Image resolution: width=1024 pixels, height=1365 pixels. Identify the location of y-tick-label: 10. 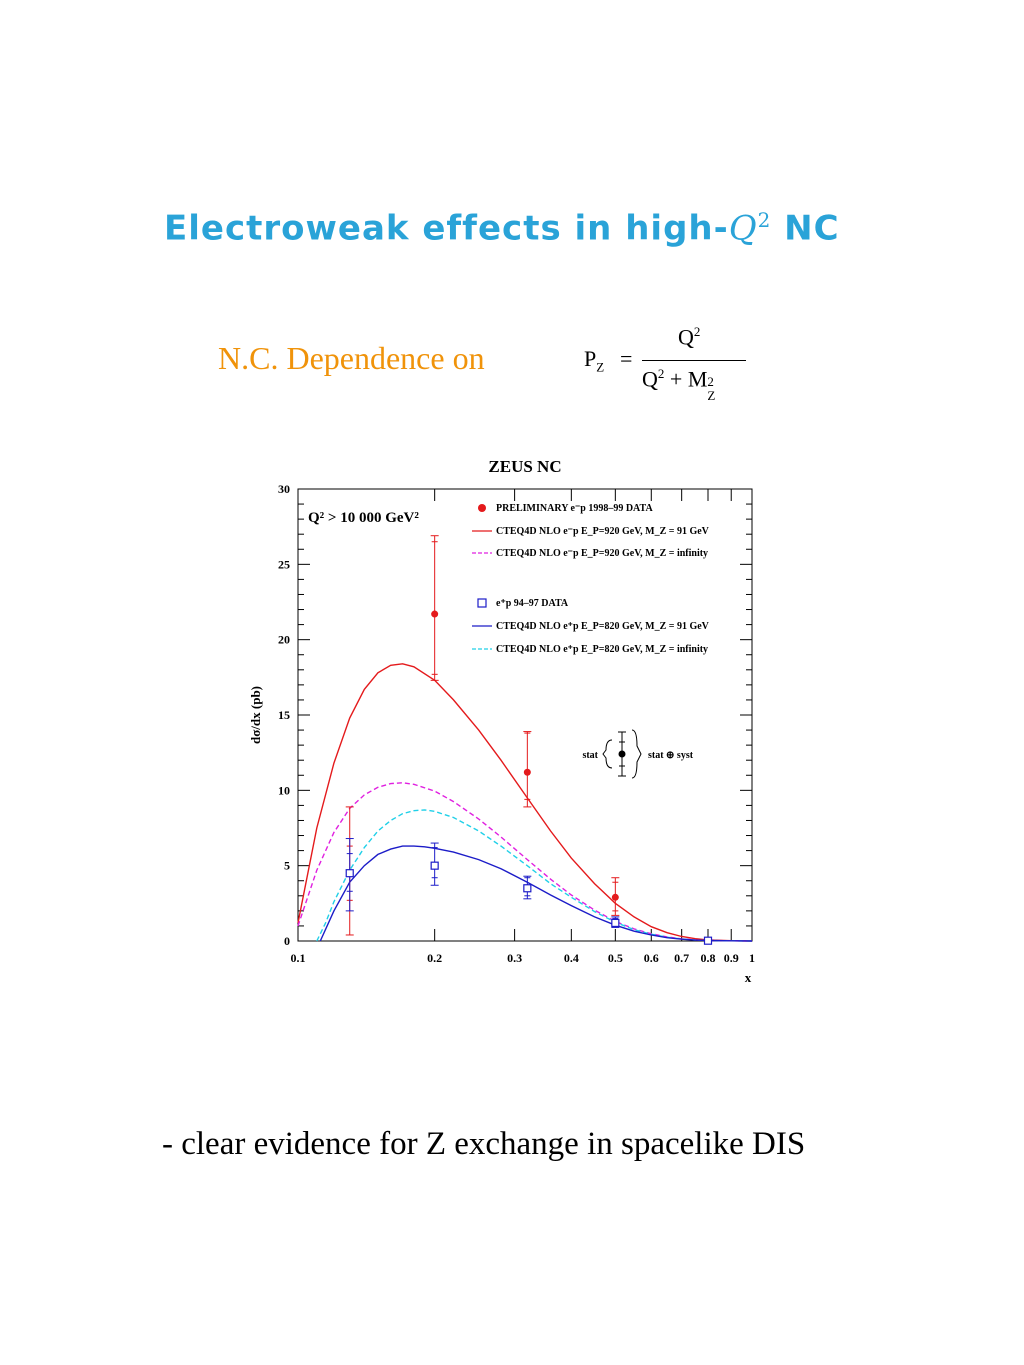
(284, 790).